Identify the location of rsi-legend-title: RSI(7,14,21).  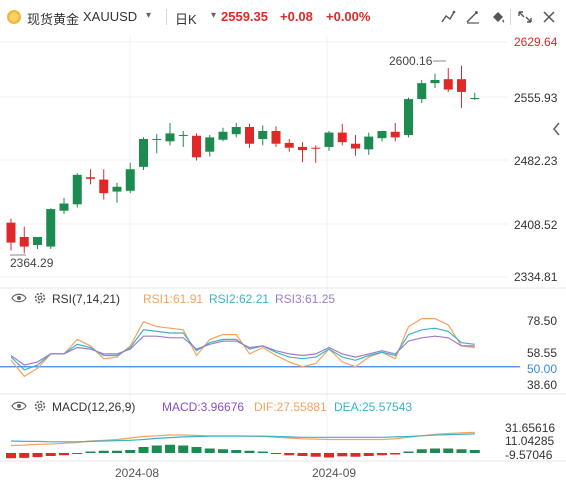
(86, 299).